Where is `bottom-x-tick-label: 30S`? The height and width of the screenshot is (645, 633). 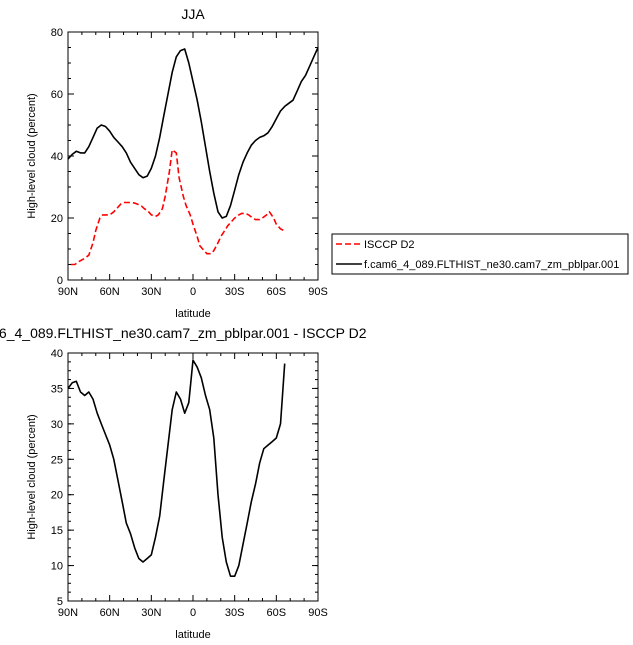 bottom-x-tick-label: 30S is located at coordinates (235, 613).